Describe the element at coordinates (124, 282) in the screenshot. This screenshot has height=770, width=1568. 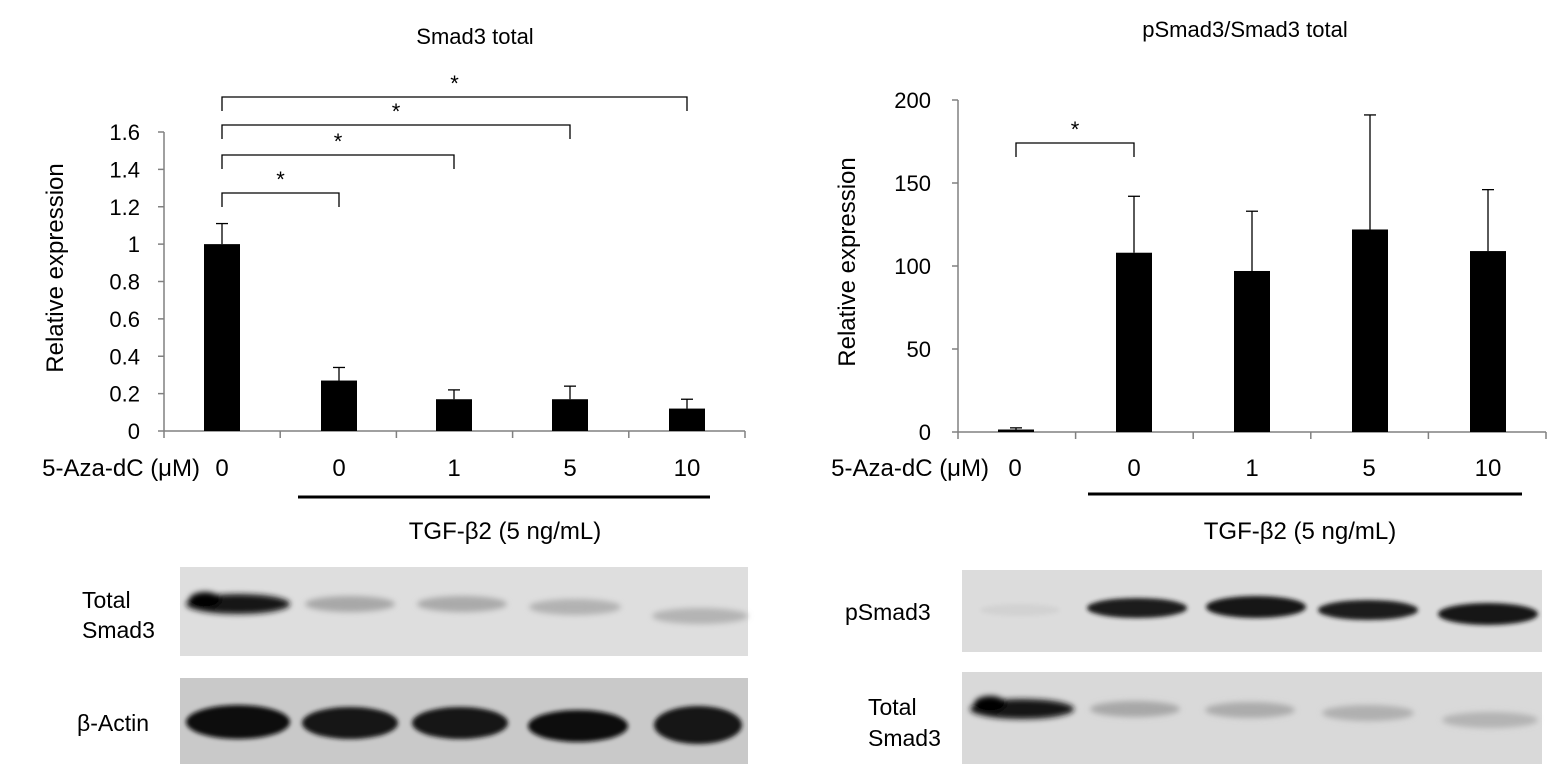
I see `left-y-tick-label: 0.8` at that location.